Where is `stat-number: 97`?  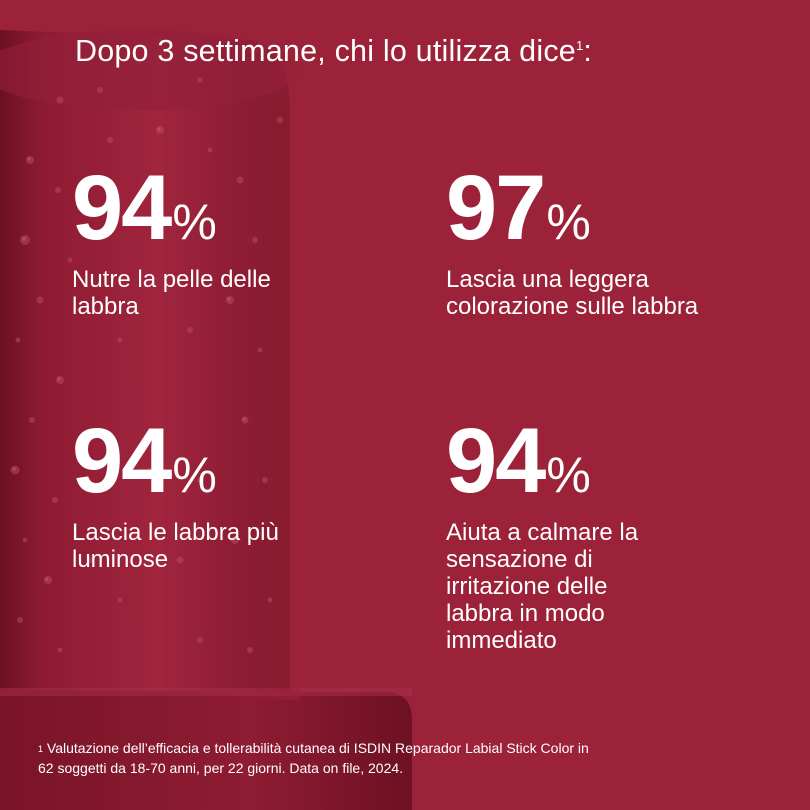
stat-number: 97 is located at coordinates (496, 208).